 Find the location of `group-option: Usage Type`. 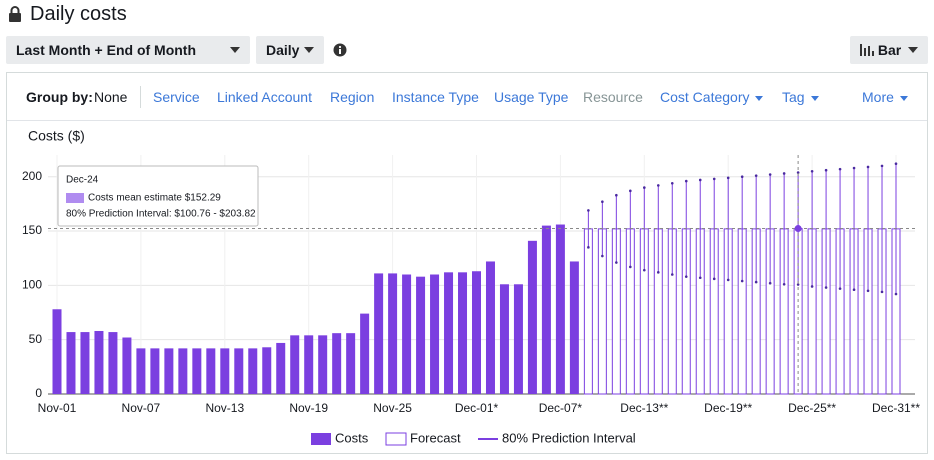

group-option: Usage Type is located at coordinates (531, 97).